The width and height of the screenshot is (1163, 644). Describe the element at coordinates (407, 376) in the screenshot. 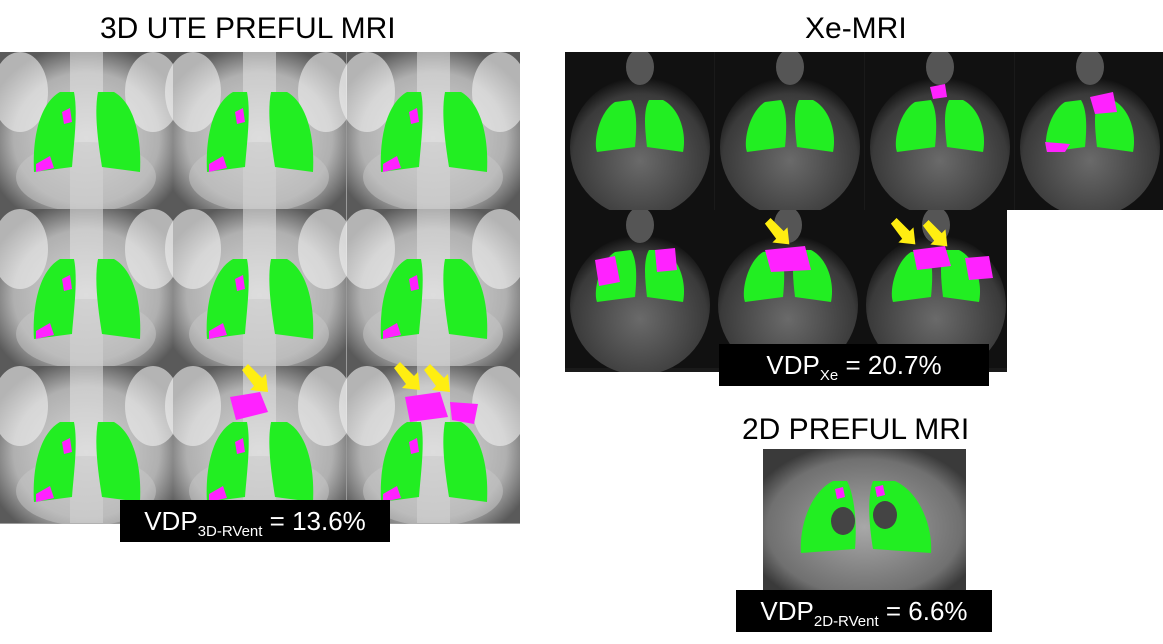

I see `ute-arrow-2-icon` at that location.